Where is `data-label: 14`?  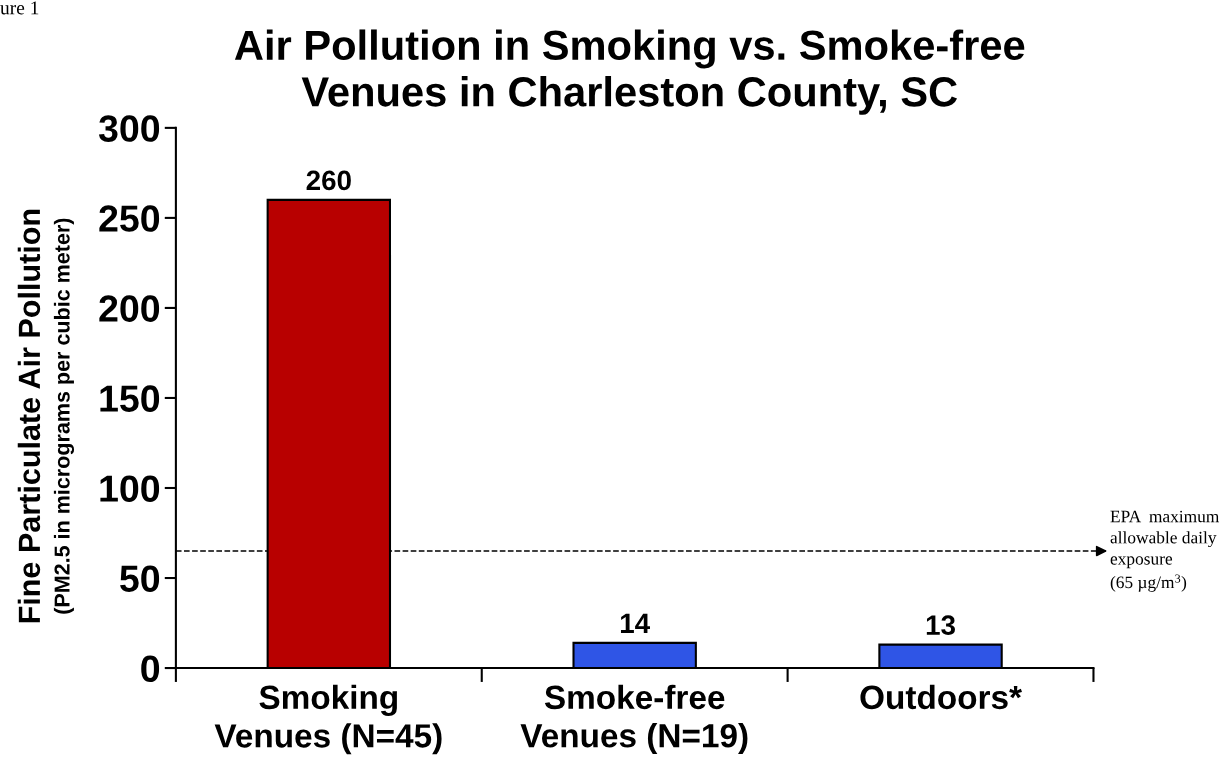 data-label: 14 is located at coordinates (635, 623).